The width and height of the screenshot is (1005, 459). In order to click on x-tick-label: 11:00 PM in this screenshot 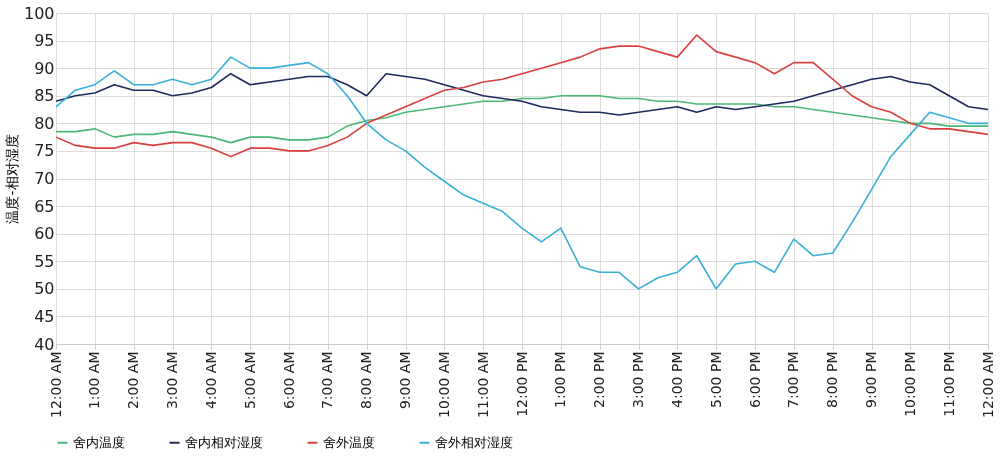, I will do `click(948, 384)`.